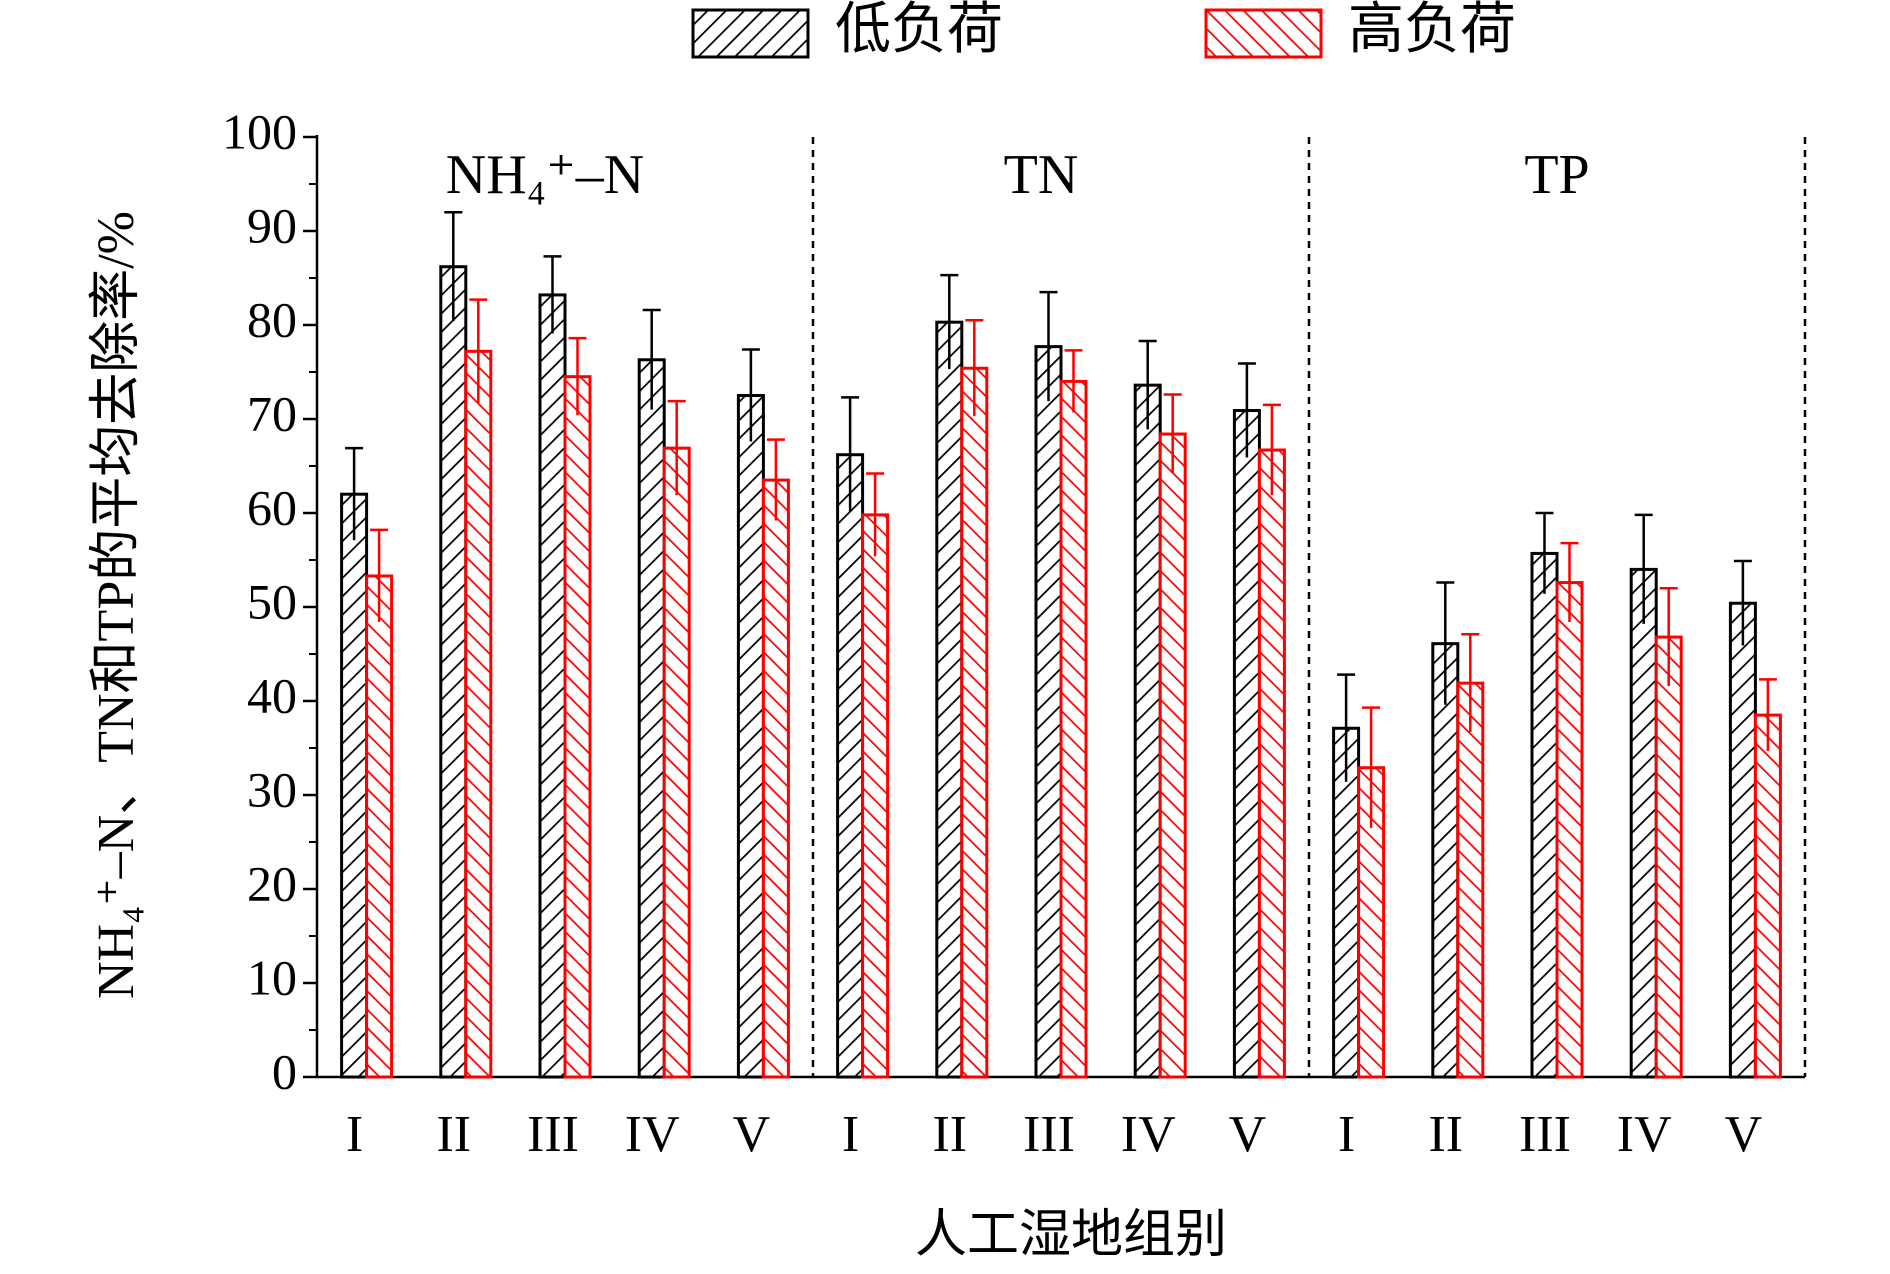 The image size is (1890, 1274). Describe the element at coordinates (919, 30) in the screenshot. I see `legend-label: 低负荷` at that location.